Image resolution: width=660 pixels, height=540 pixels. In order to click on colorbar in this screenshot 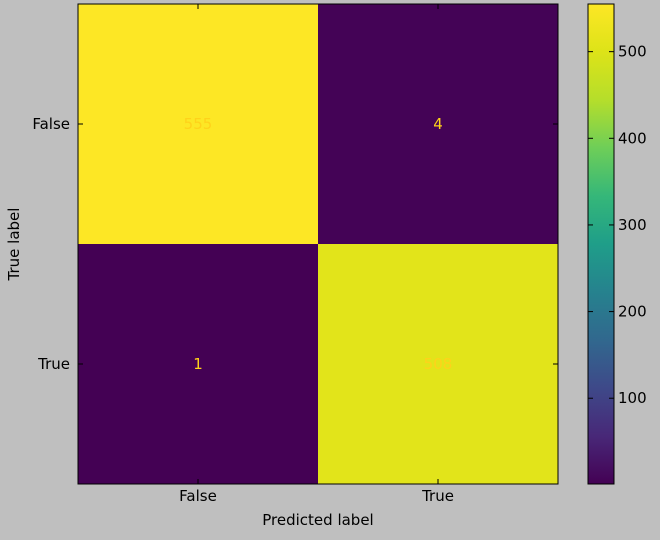, I will do `click(601, 244)`.